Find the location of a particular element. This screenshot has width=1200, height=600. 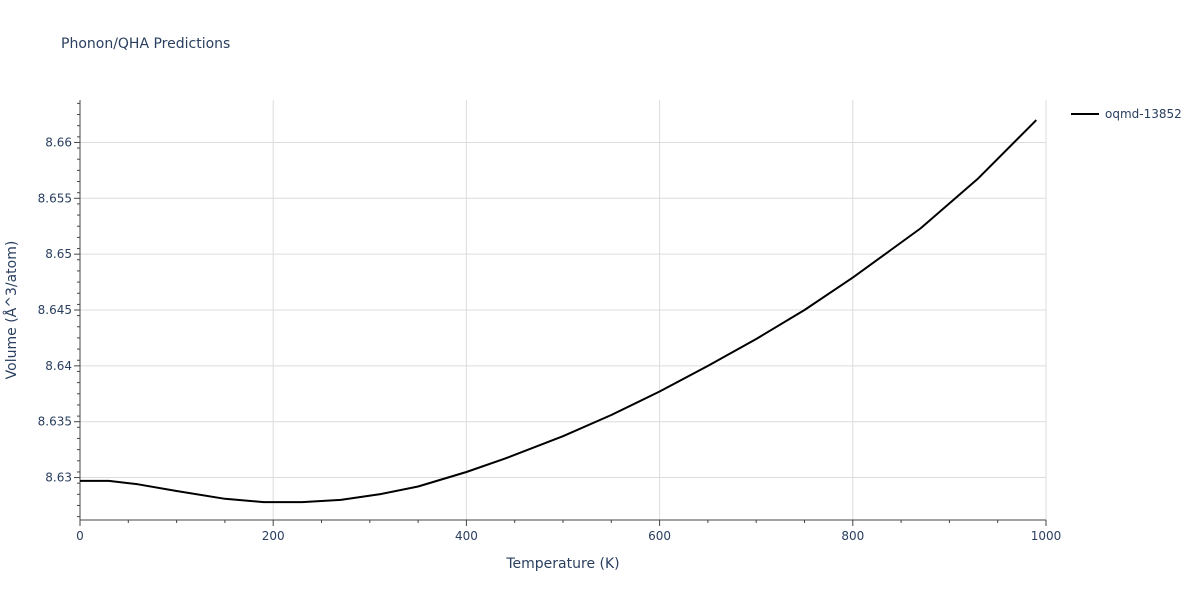

y-tick-label: 8.635 is located at coordinates (55, 422).